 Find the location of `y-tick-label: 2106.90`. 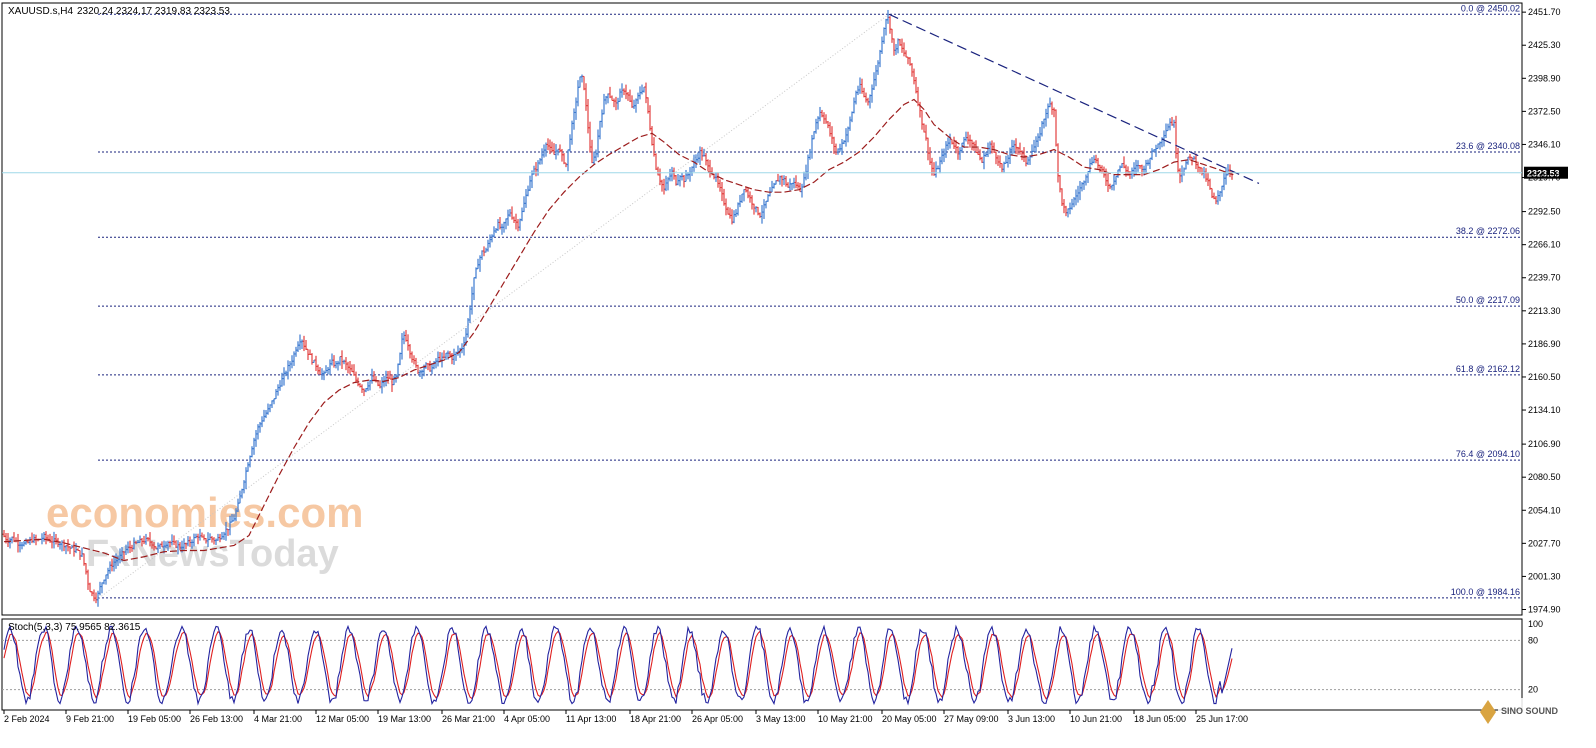

y-tick-label: 2106.90 is located at coordinates (1544, 444).